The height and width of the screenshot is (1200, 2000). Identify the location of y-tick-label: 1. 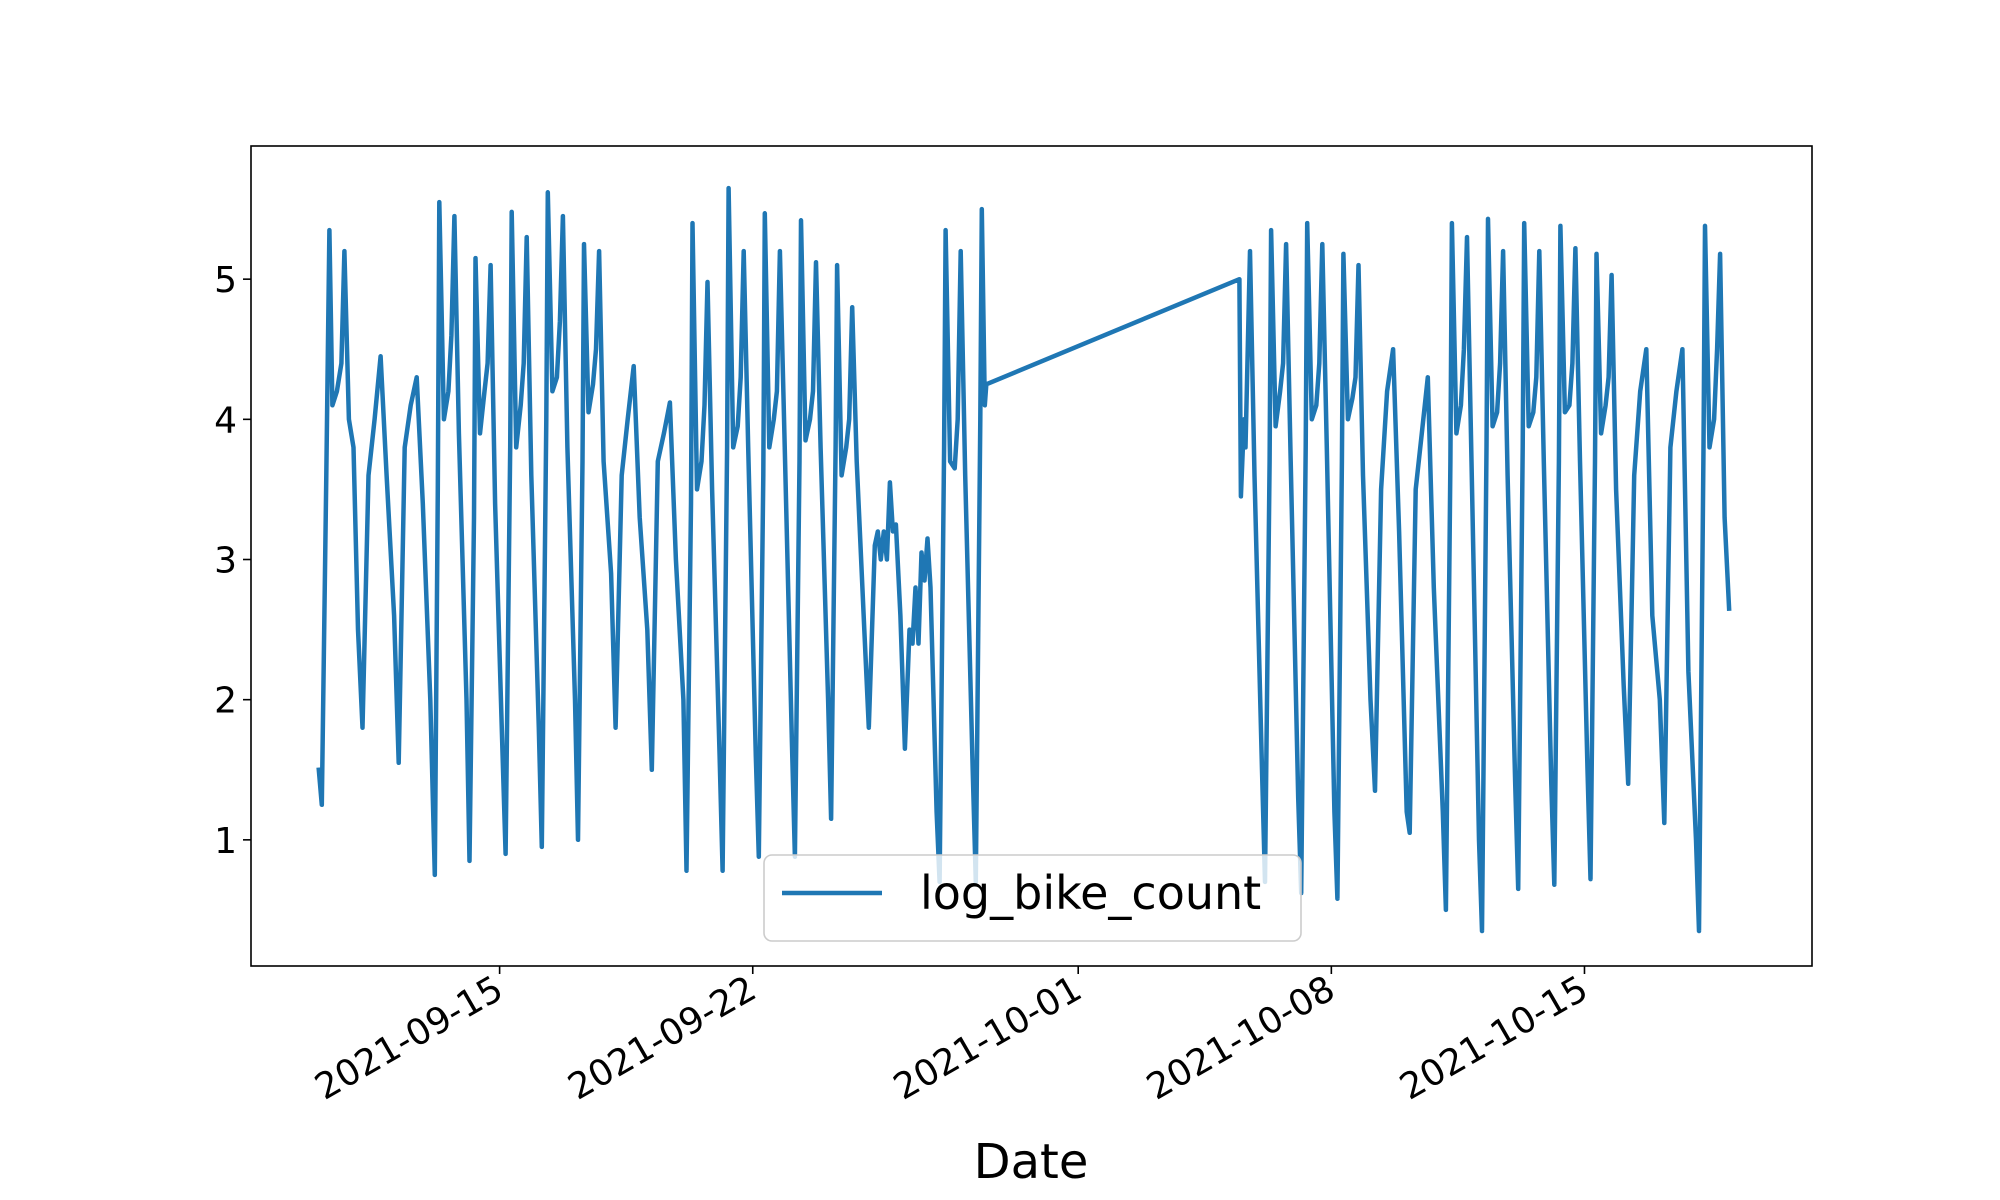
(225, 841).